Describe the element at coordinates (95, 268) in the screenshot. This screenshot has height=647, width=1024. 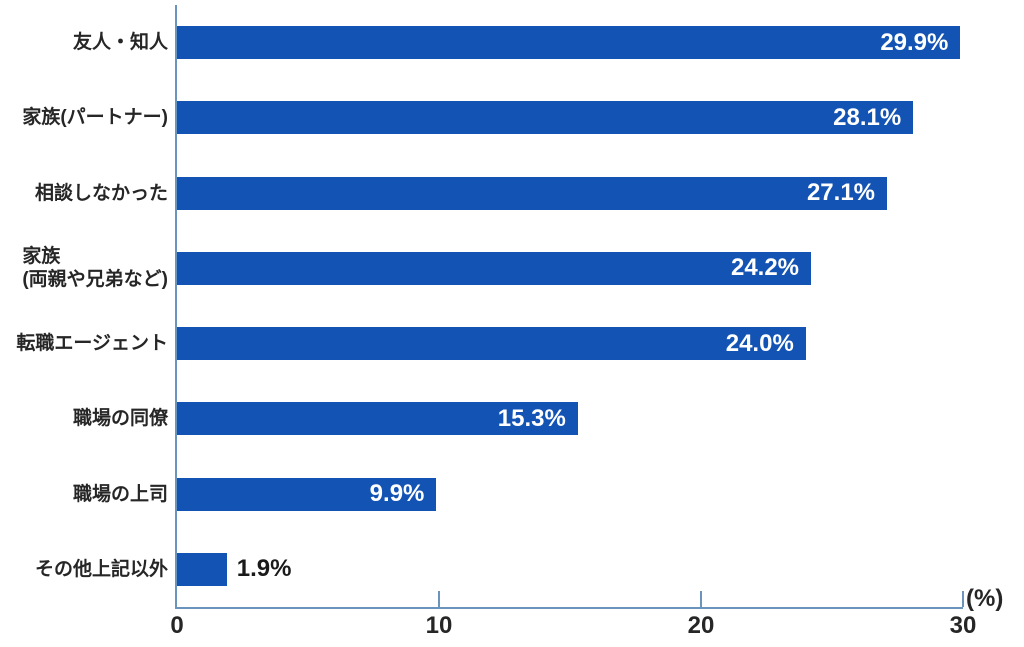
I see `category-label-text: 家族 (両親や兄弟など)` at that location.